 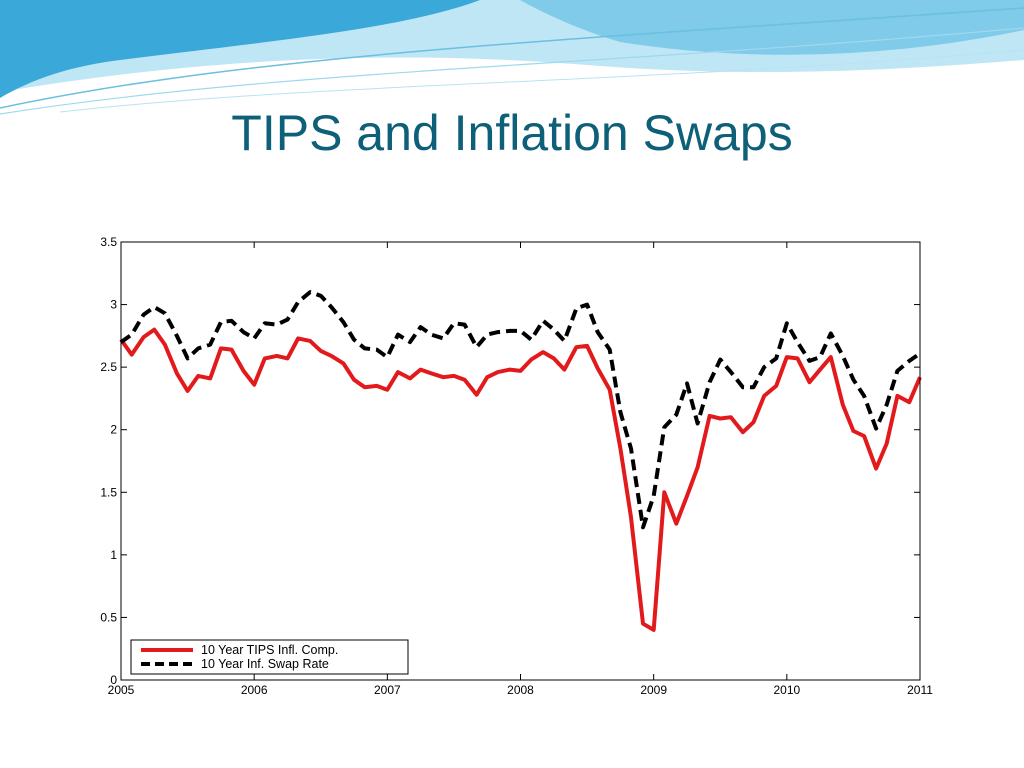 I want to click on legend-box, so click(x=269, y=657).